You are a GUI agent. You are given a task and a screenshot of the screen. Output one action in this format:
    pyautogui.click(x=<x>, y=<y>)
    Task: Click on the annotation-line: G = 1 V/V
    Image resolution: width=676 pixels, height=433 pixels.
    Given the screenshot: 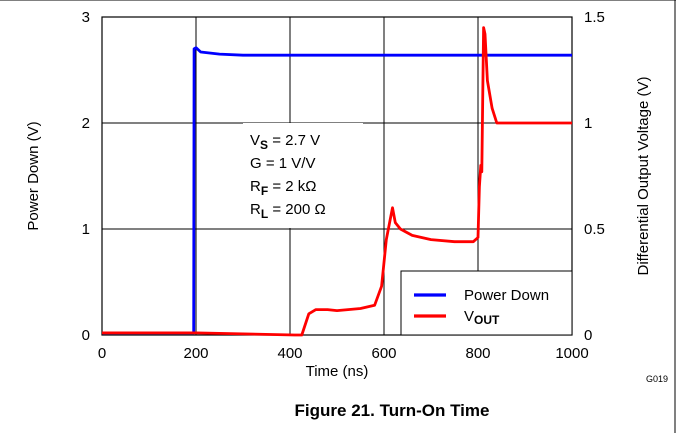 What is the action you would take?
    pyautogui.click(x=282, y=163)
    